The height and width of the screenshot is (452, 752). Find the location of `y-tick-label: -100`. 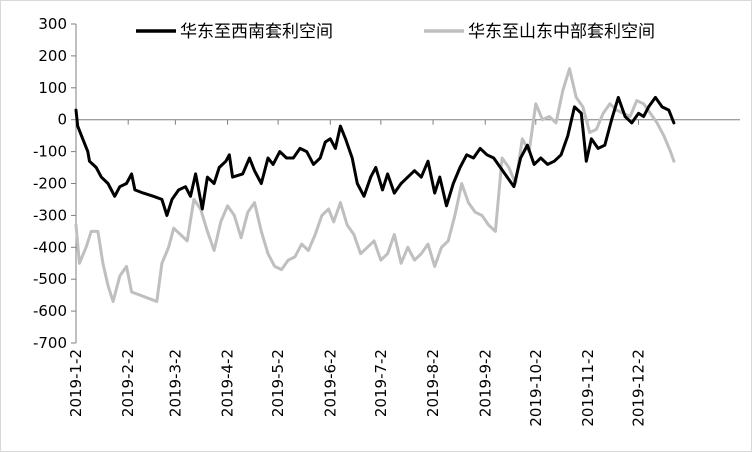

y-tick-label: -100 is located at coordinates (50, 152).